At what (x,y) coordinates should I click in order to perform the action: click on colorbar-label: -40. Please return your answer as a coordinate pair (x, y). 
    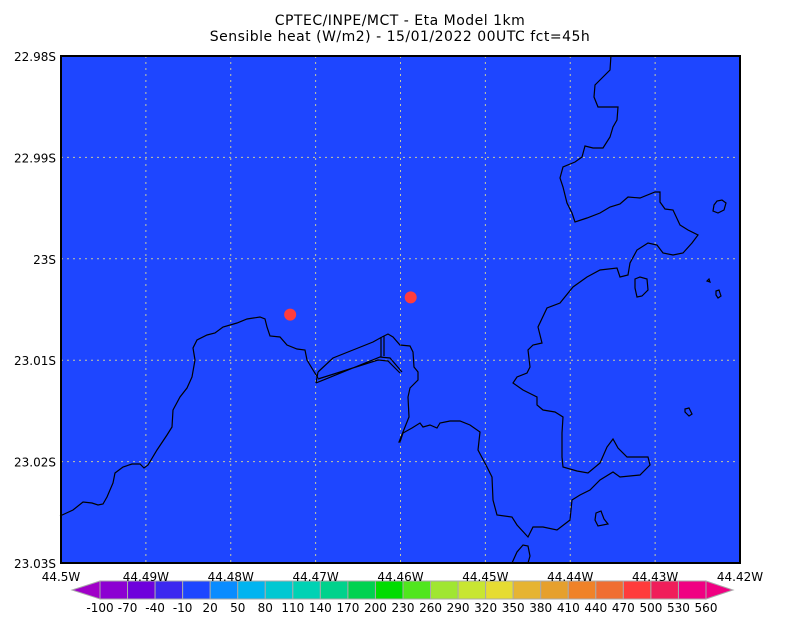
    Looking at the image, I should click on (155, 608).